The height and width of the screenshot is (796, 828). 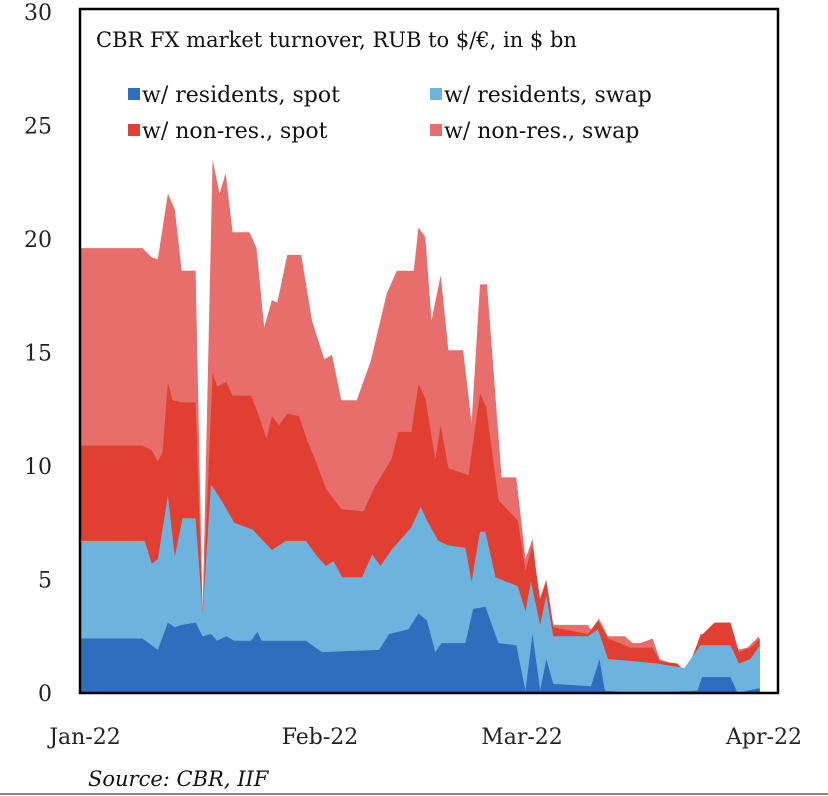 What do you see at coordinates (763, 737) in the screenshot?
I see `x-tick-label: Apr-22` at bounding box center [763, 737].